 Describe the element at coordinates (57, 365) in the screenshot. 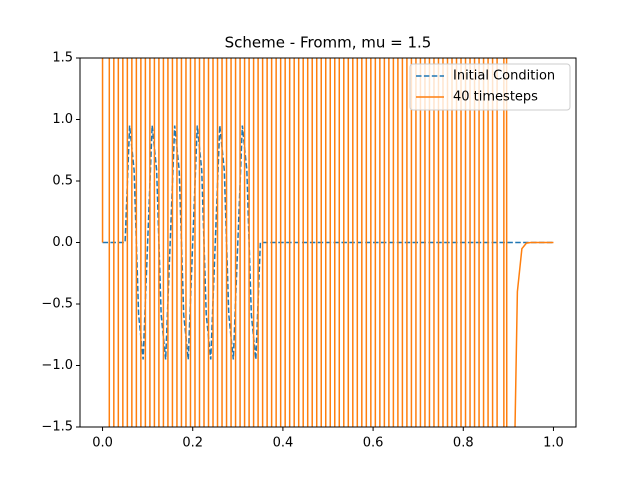

I see `y-tick-label: −1.0` at that location.